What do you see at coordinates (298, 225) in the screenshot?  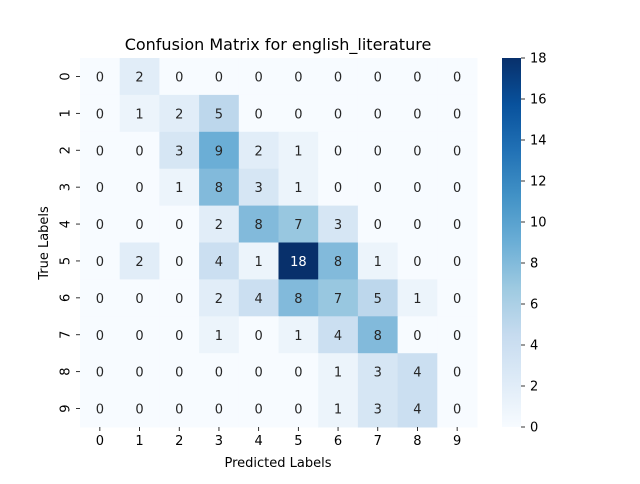 I see `cell-value-label: 7` at bounding box center [298, 225].